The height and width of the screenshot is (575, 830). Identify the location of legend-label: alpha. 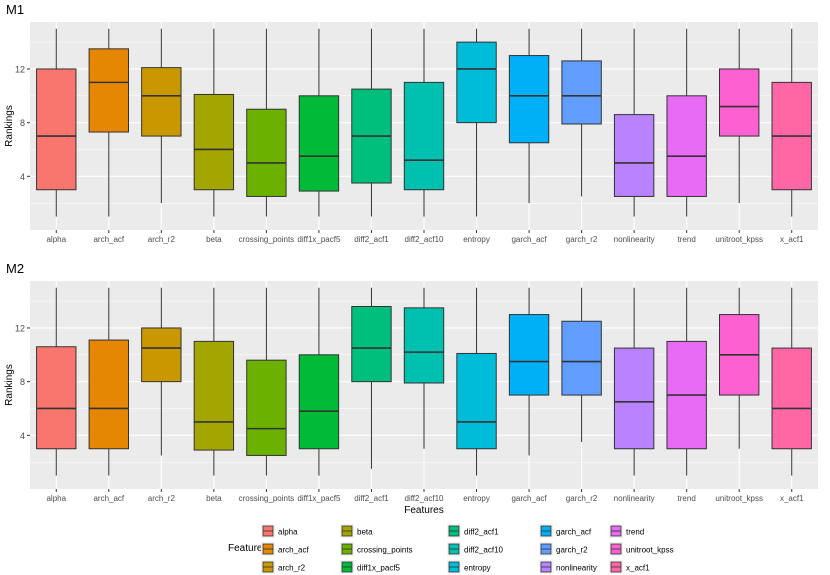
(288, 532).